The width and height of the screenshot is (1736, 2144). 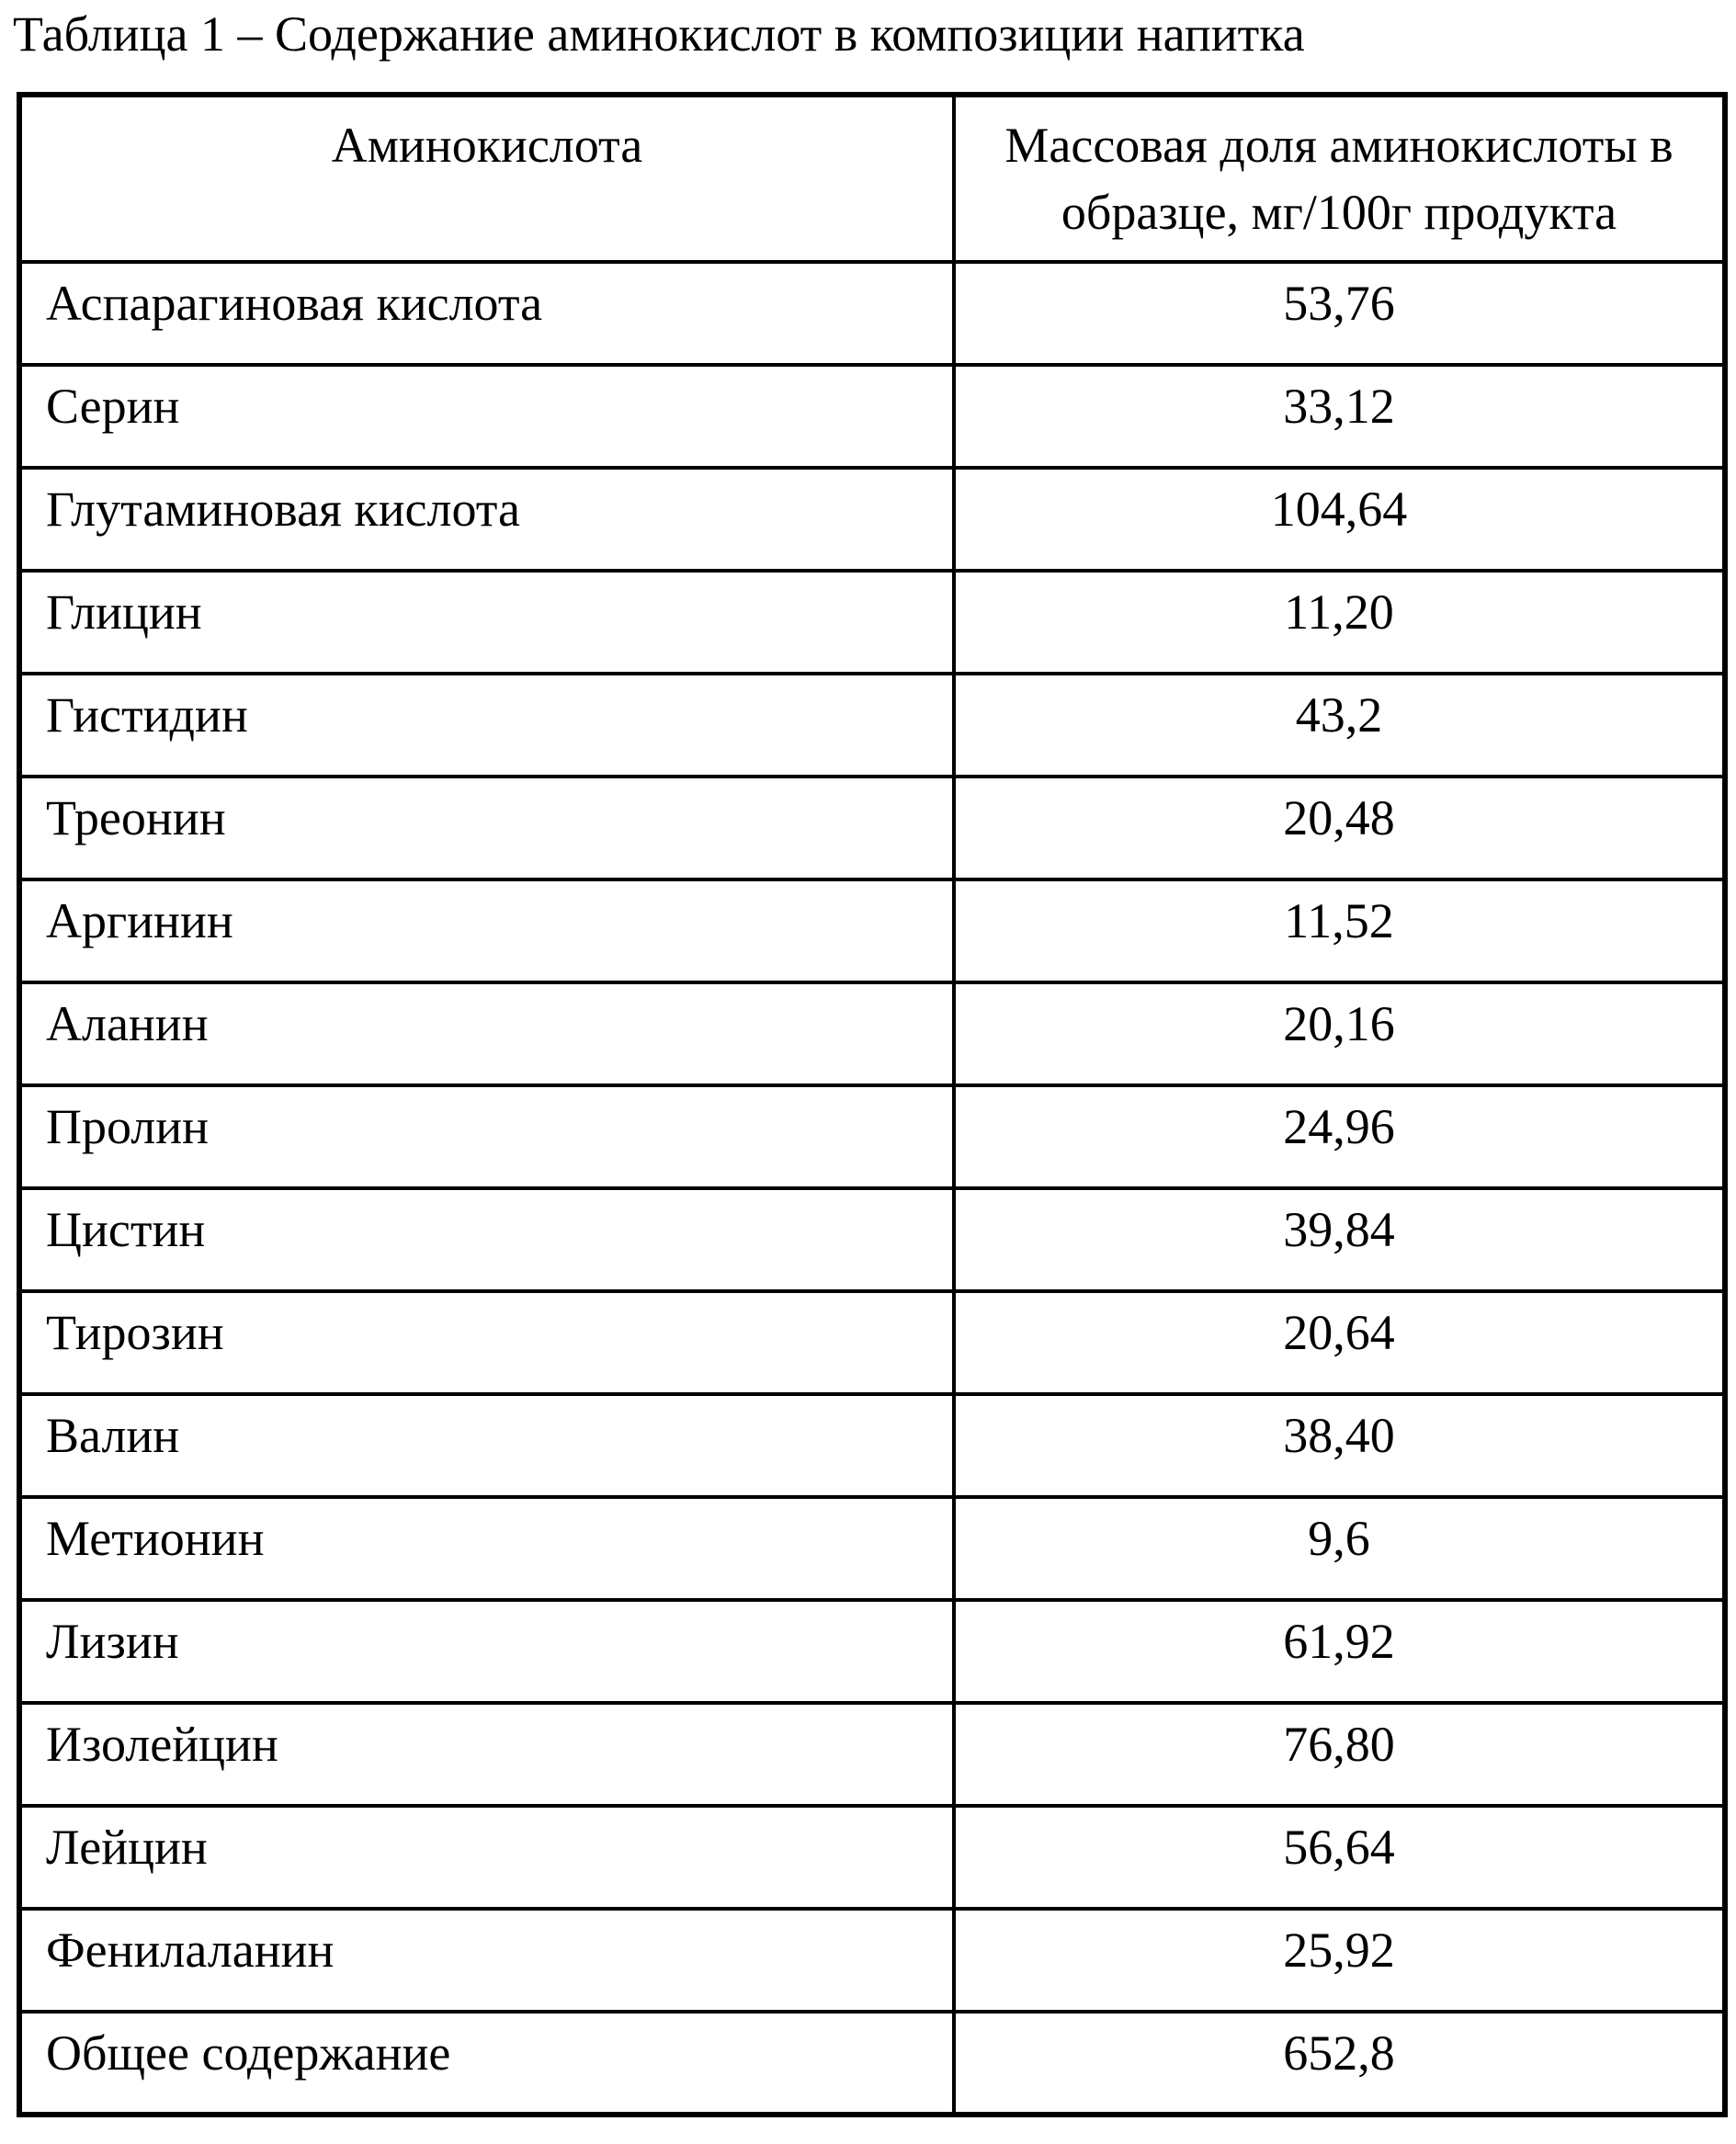 I want to click on table-row: Треонин 20,48, so click(x=872, y=828).